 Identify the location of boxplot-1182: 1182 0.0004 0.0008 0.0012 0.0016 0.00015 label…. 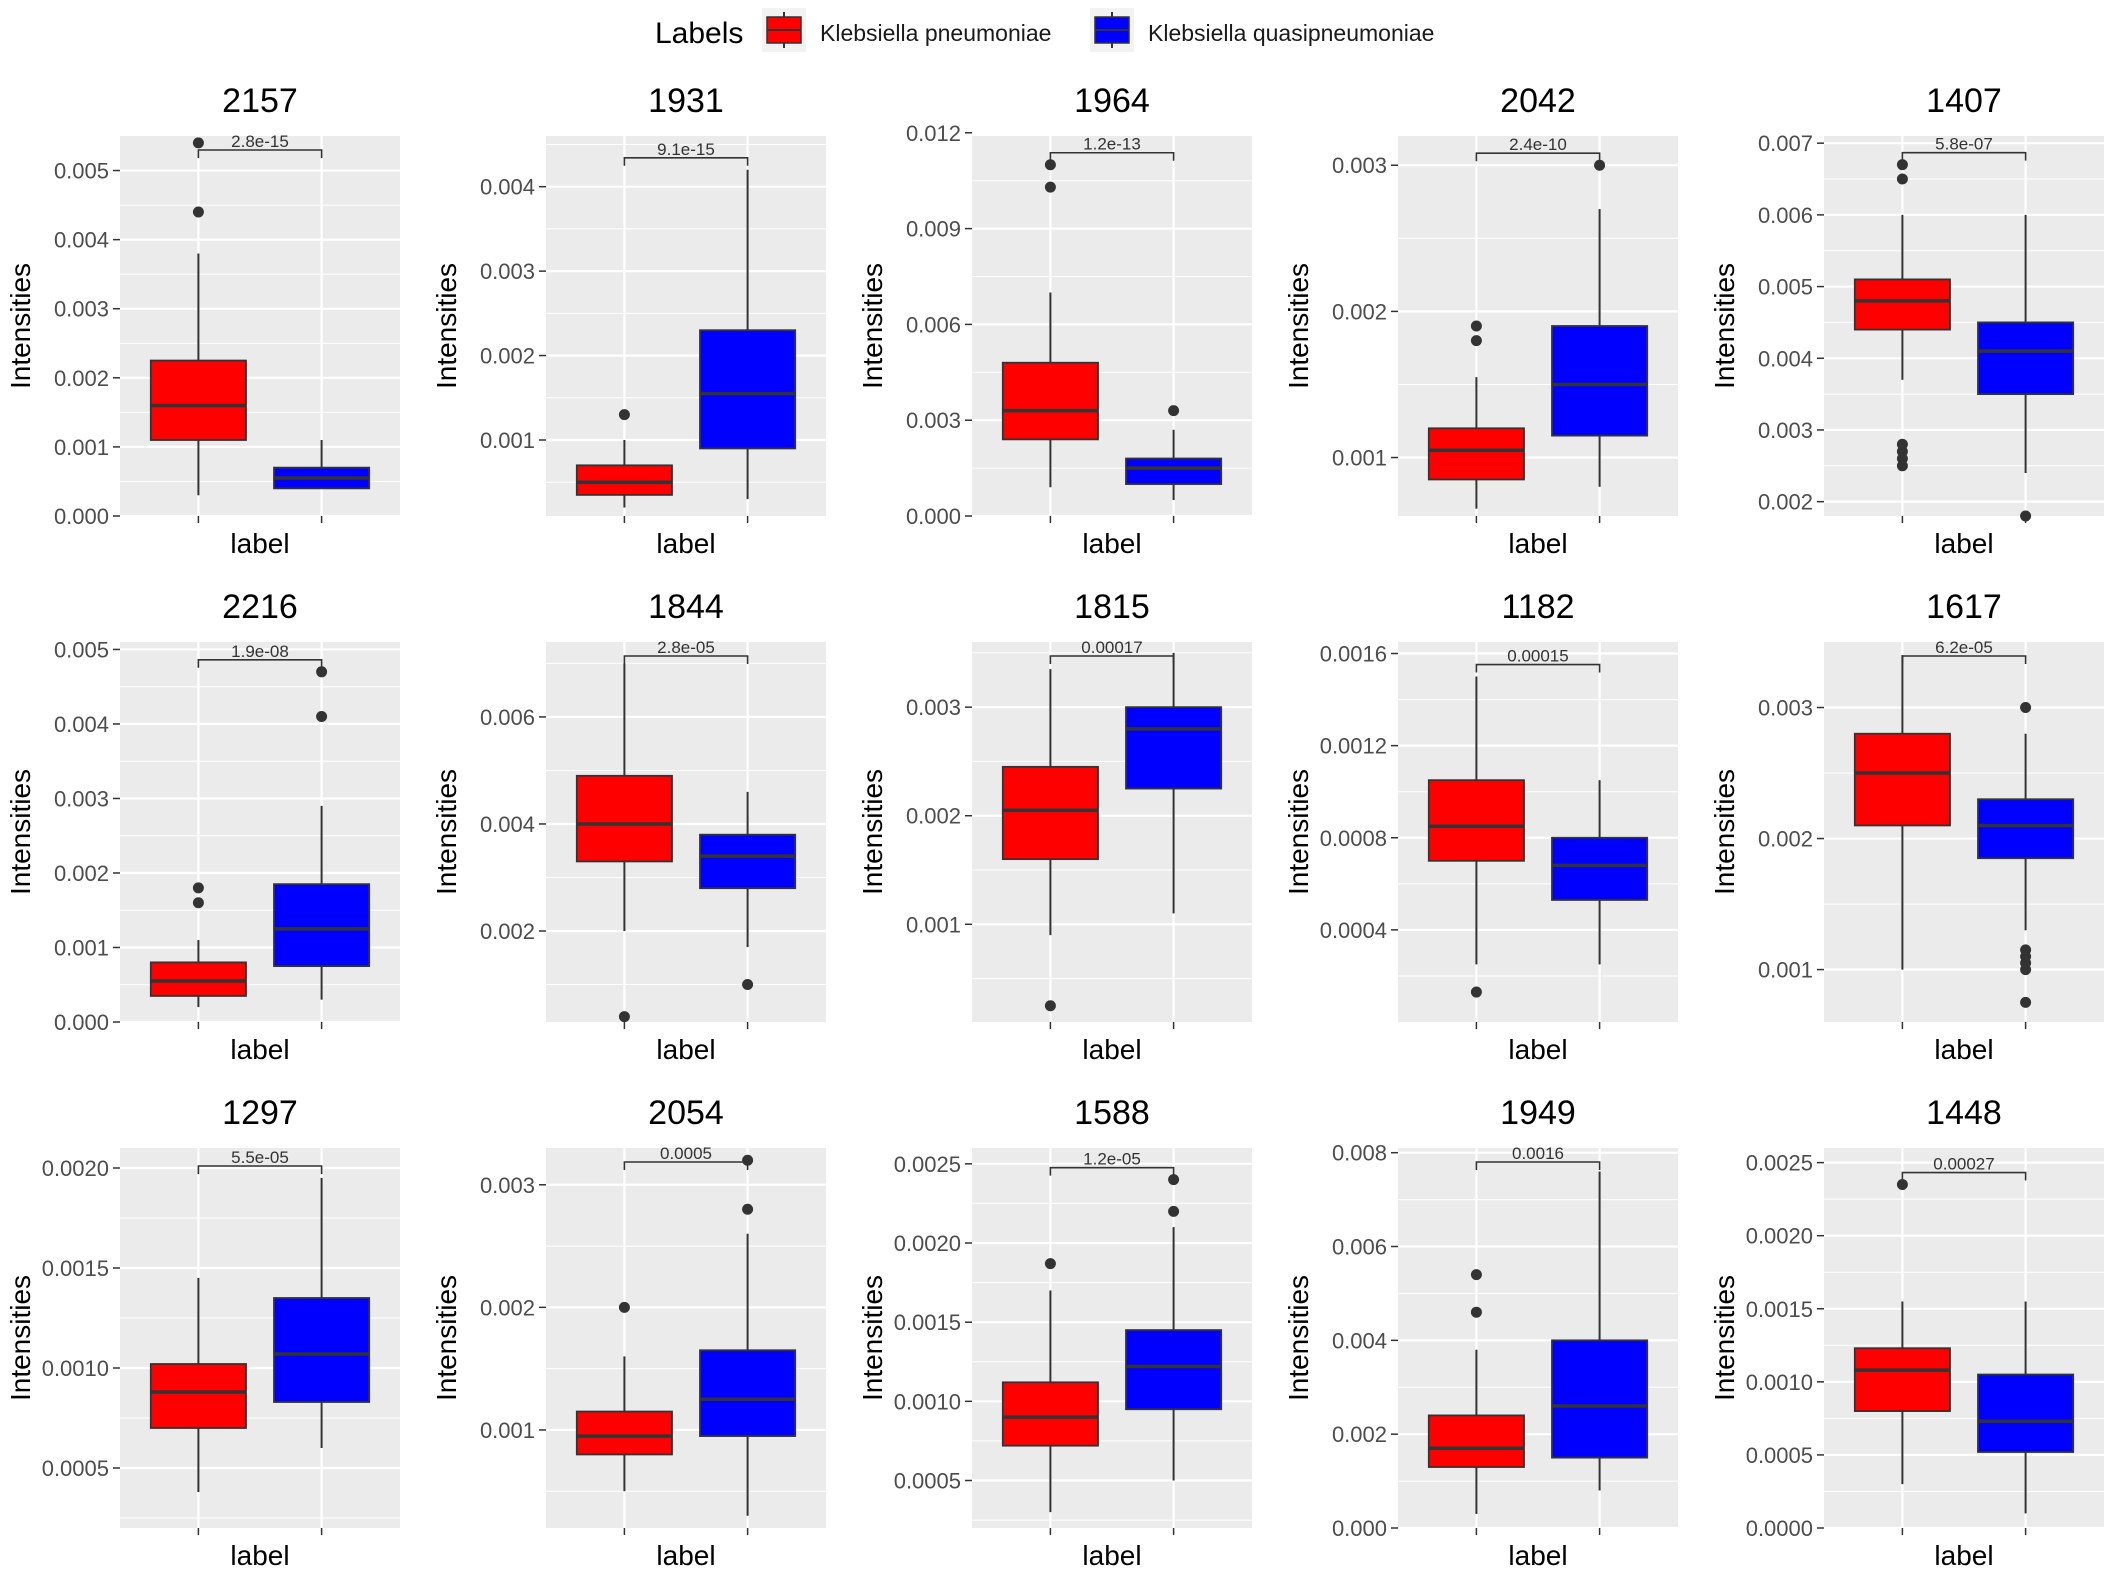
(1480, 826).